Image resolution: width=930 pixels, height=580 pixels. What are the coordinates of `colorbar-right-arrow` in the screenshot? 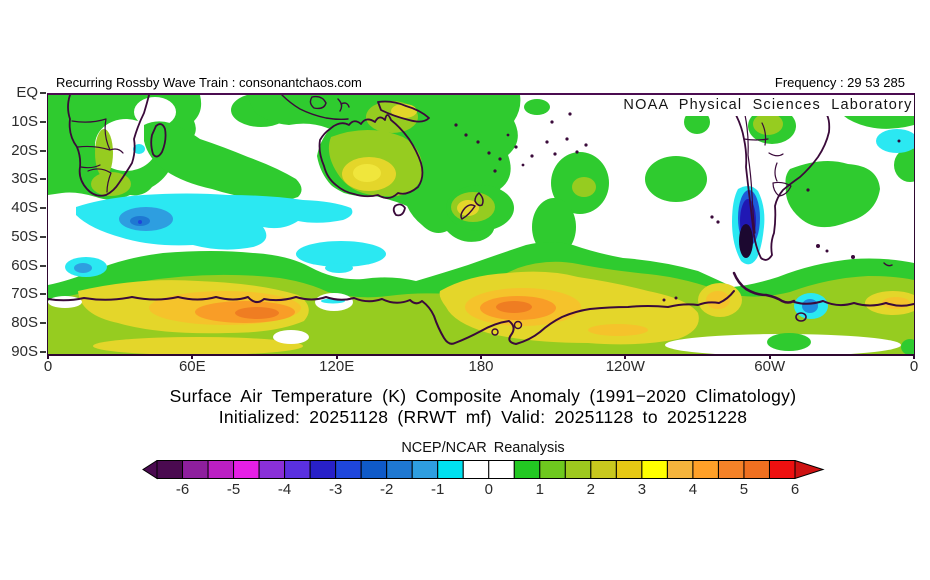 It's located at (809, 470).